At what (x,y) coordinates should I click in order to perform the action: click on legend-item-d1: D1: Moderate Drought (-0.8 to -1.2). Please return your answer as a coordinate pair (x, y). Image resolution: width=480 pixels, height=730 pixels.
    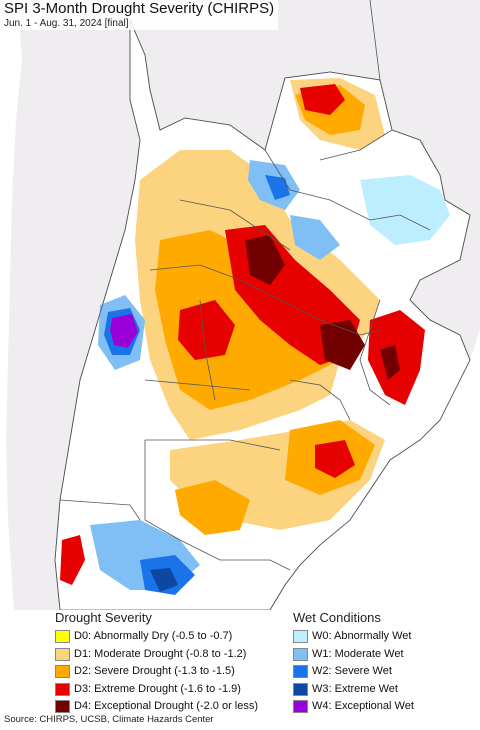
    Looking at the image, I should click on (156, 655).